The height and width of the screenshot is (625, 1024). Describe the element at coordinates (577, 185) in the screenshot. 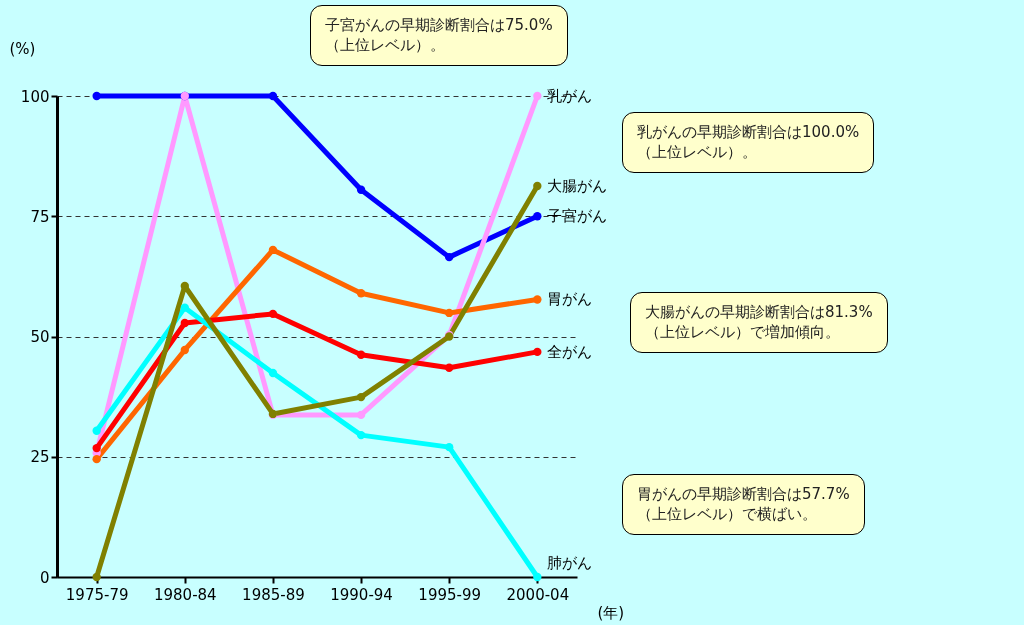

I see `series-label: 大腸がん` at that location.